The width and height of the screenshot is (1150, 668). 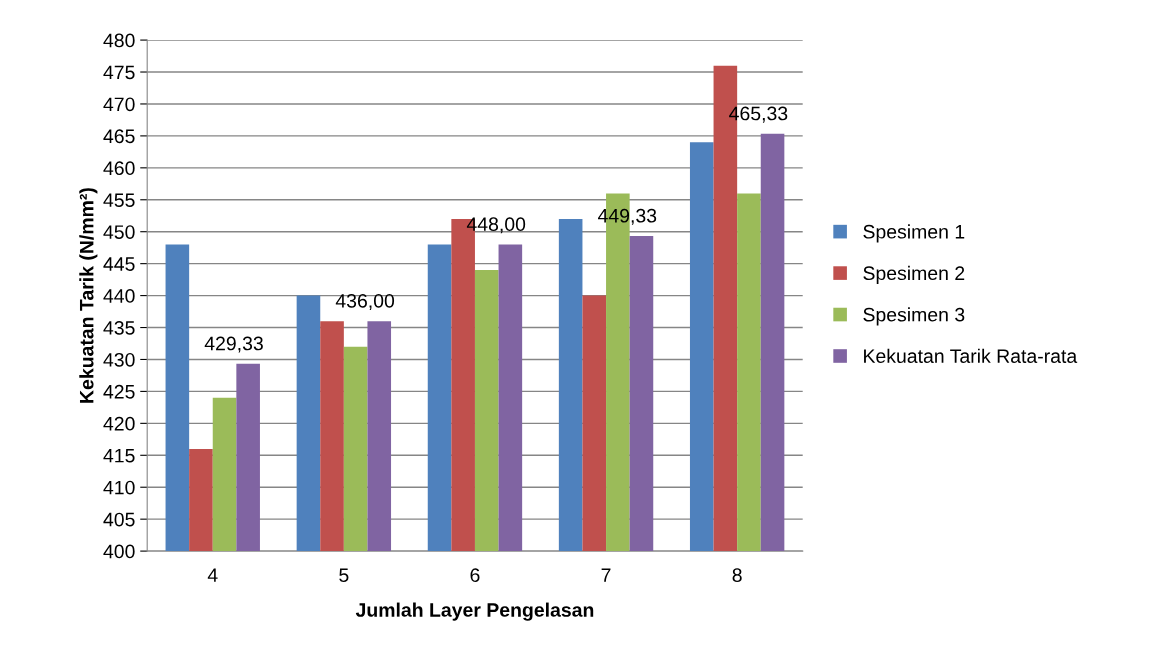 I want to click on x-tick-label: 6, so click(x=475, y=575).